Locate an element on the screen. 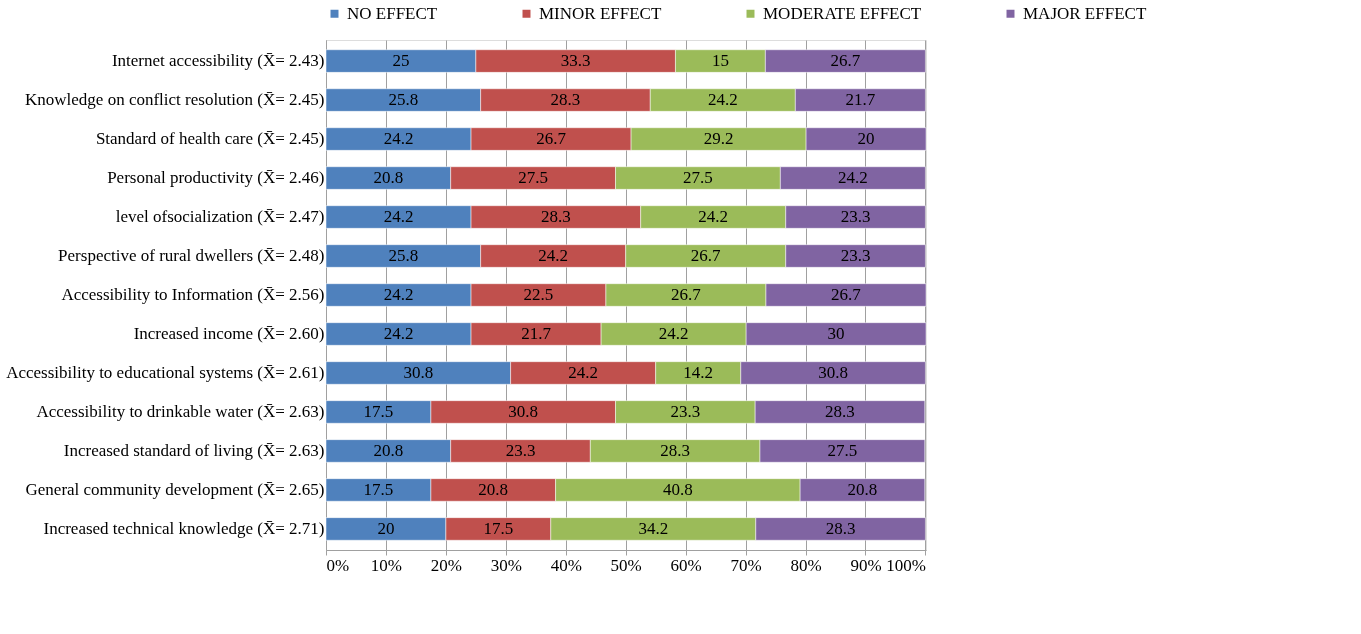 This screenshot has height=634, width=1361. data-label: 14.2 is located at coordinates (698, 372).